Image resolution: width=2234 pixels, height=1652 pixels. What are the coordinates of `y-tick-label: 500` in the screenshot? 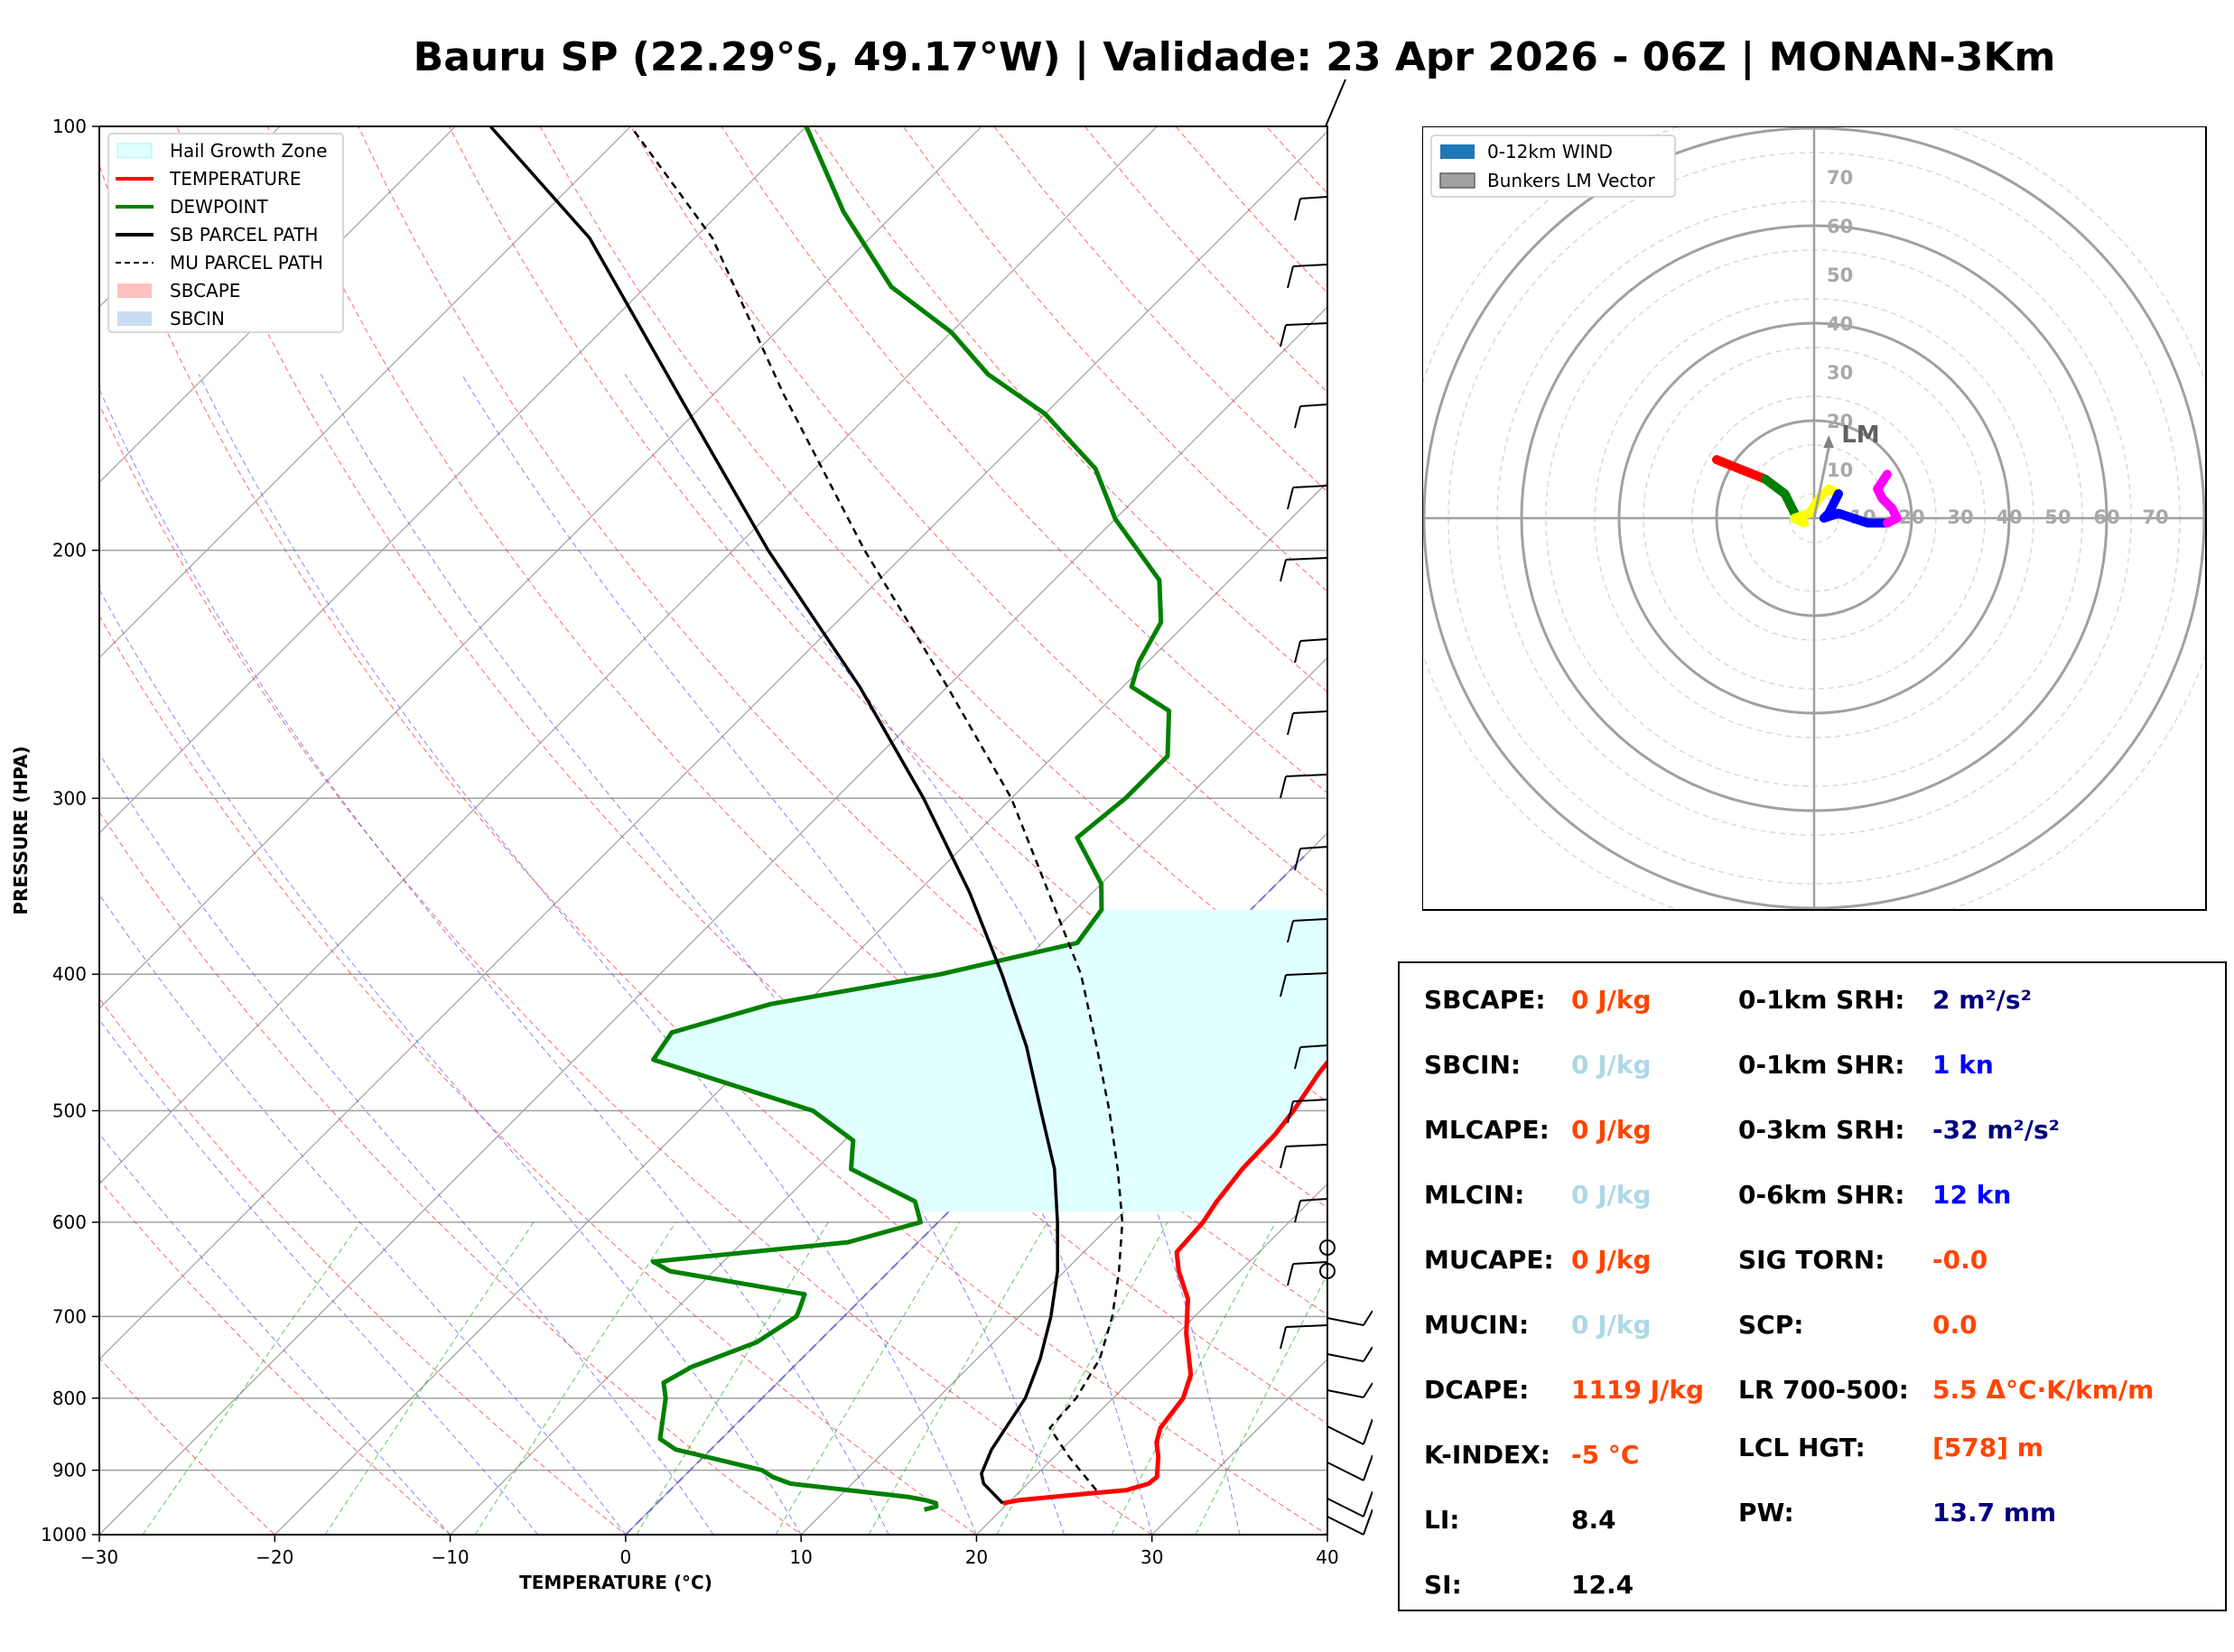 It's located at (69, 1110).